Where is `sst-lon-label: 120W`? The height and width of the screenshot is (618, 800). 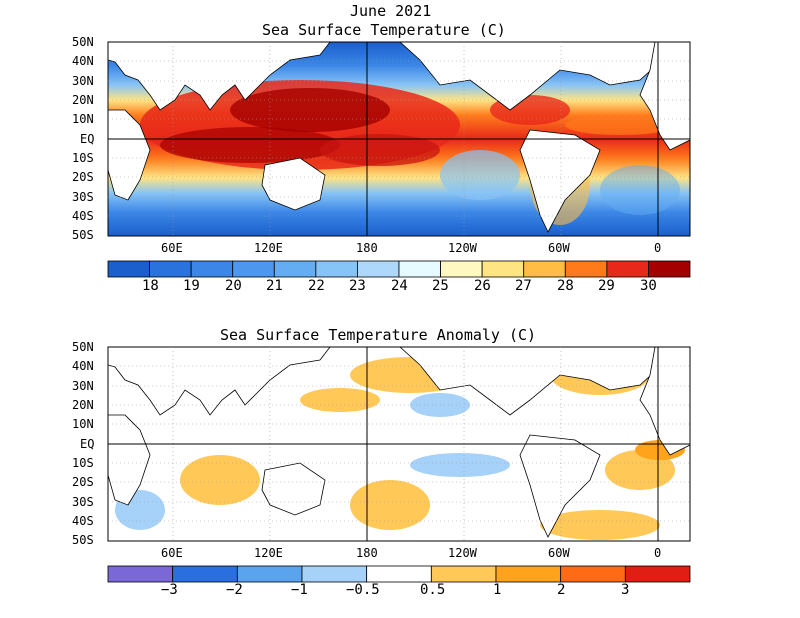 sst-lon-label: 120W is located at coordinates (462, 248).